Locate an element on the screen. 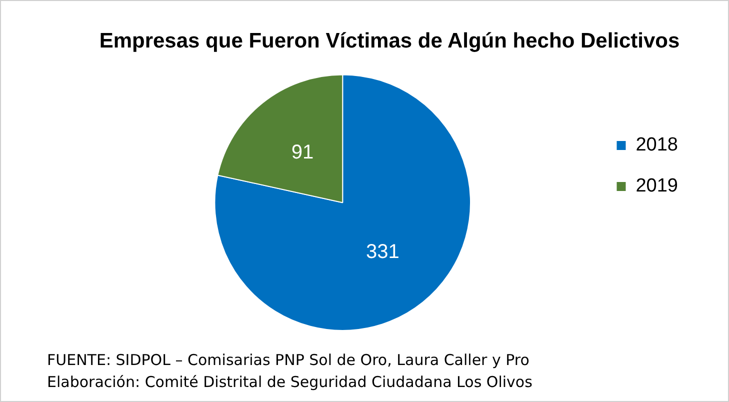 The width and height of the screenshot is (729, 402). text: Elaboración: Comité Distrital de Seguridad Ciudadana Los Olivos is located at coordinates (289, 382).